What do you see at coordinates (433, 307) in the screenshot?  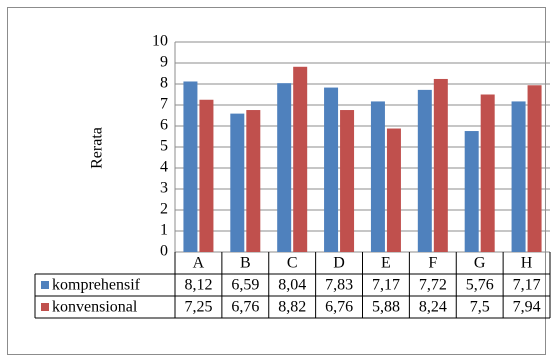 I see `data-value-label: 8,24` at bounding box center [433, 307].